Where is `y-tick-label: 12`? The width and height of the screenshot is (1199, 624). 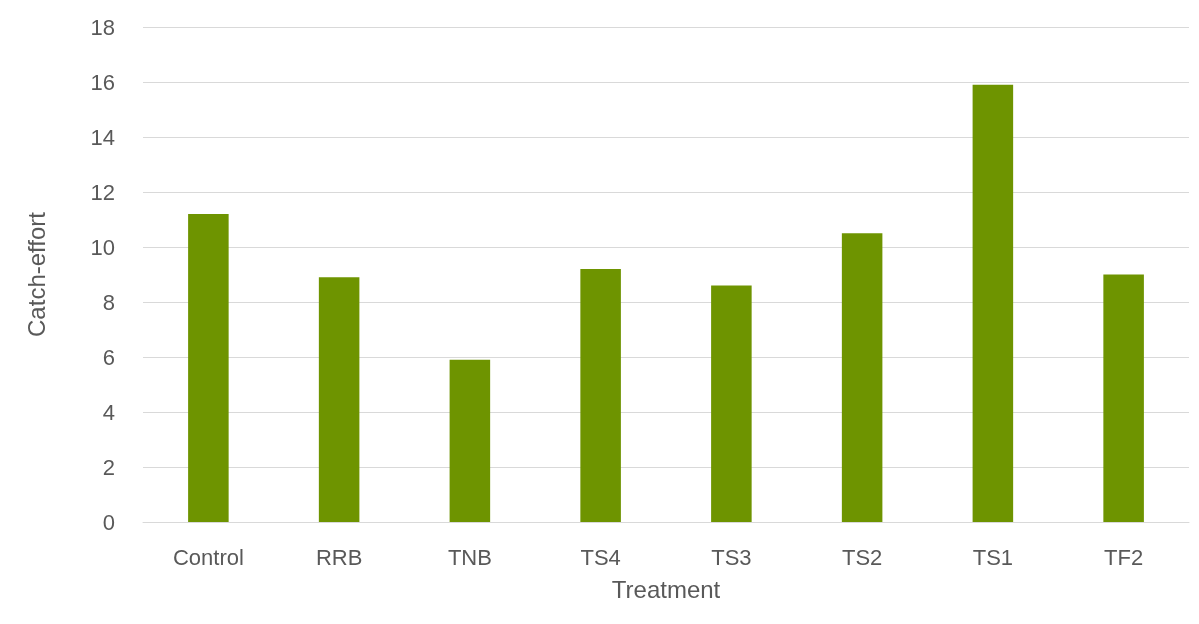 y-tick-label: 12 is located at coordinates (102, 192).